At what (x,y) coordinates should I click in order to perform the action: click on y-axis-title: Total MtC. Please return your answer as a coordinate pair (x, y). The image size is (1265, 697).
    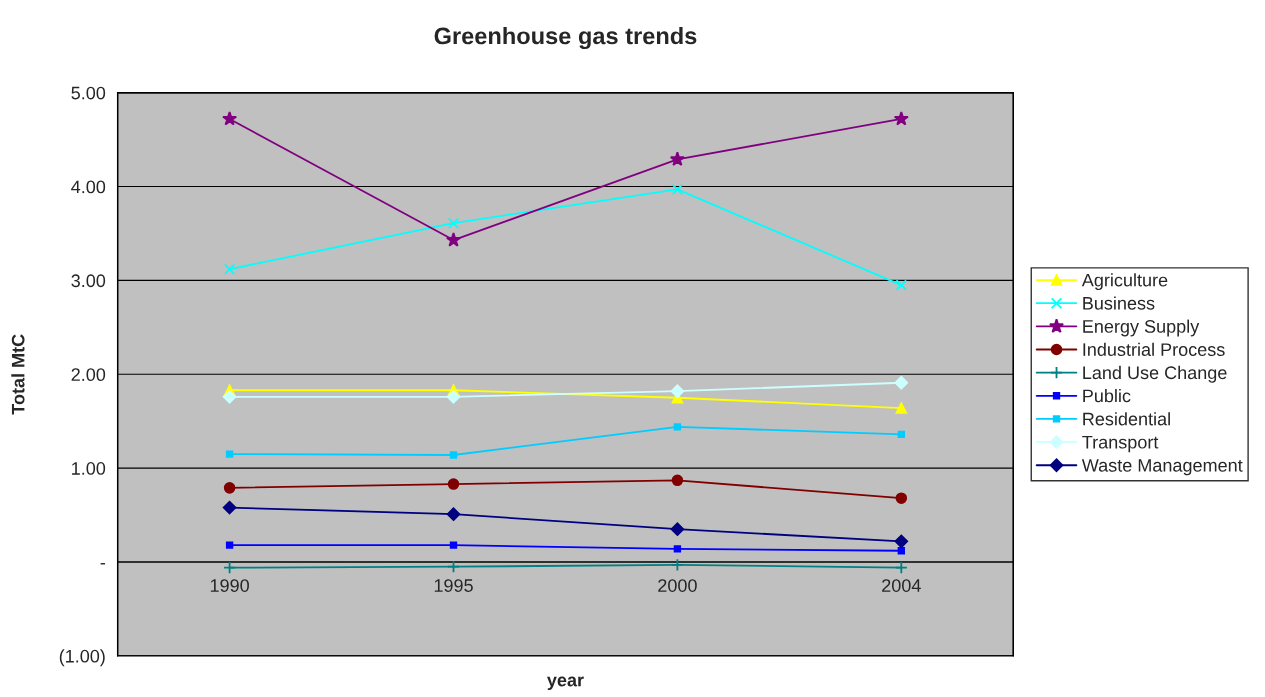
    Looking at the image, I should click on (18, 374).